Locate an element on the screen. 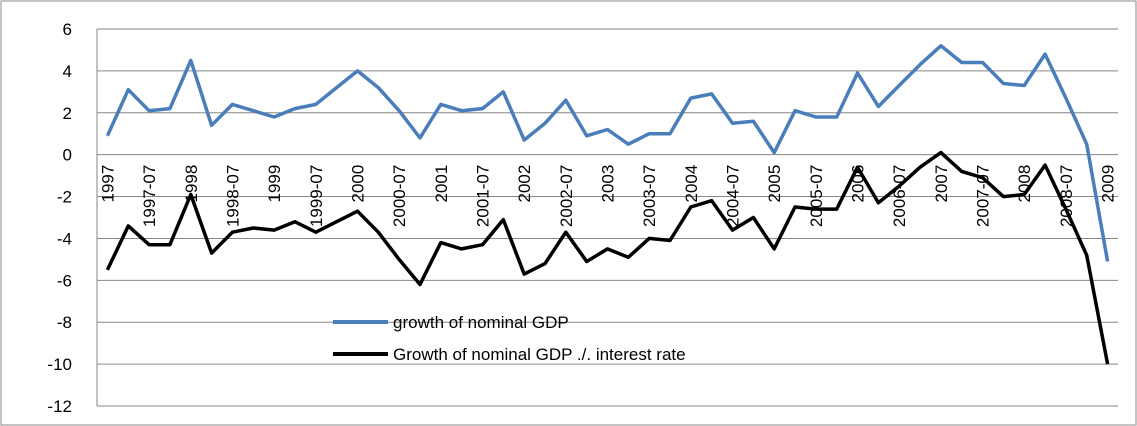 The image size is (1137, 426). y-tick-label: -12 is located at coordinates (59, 406).